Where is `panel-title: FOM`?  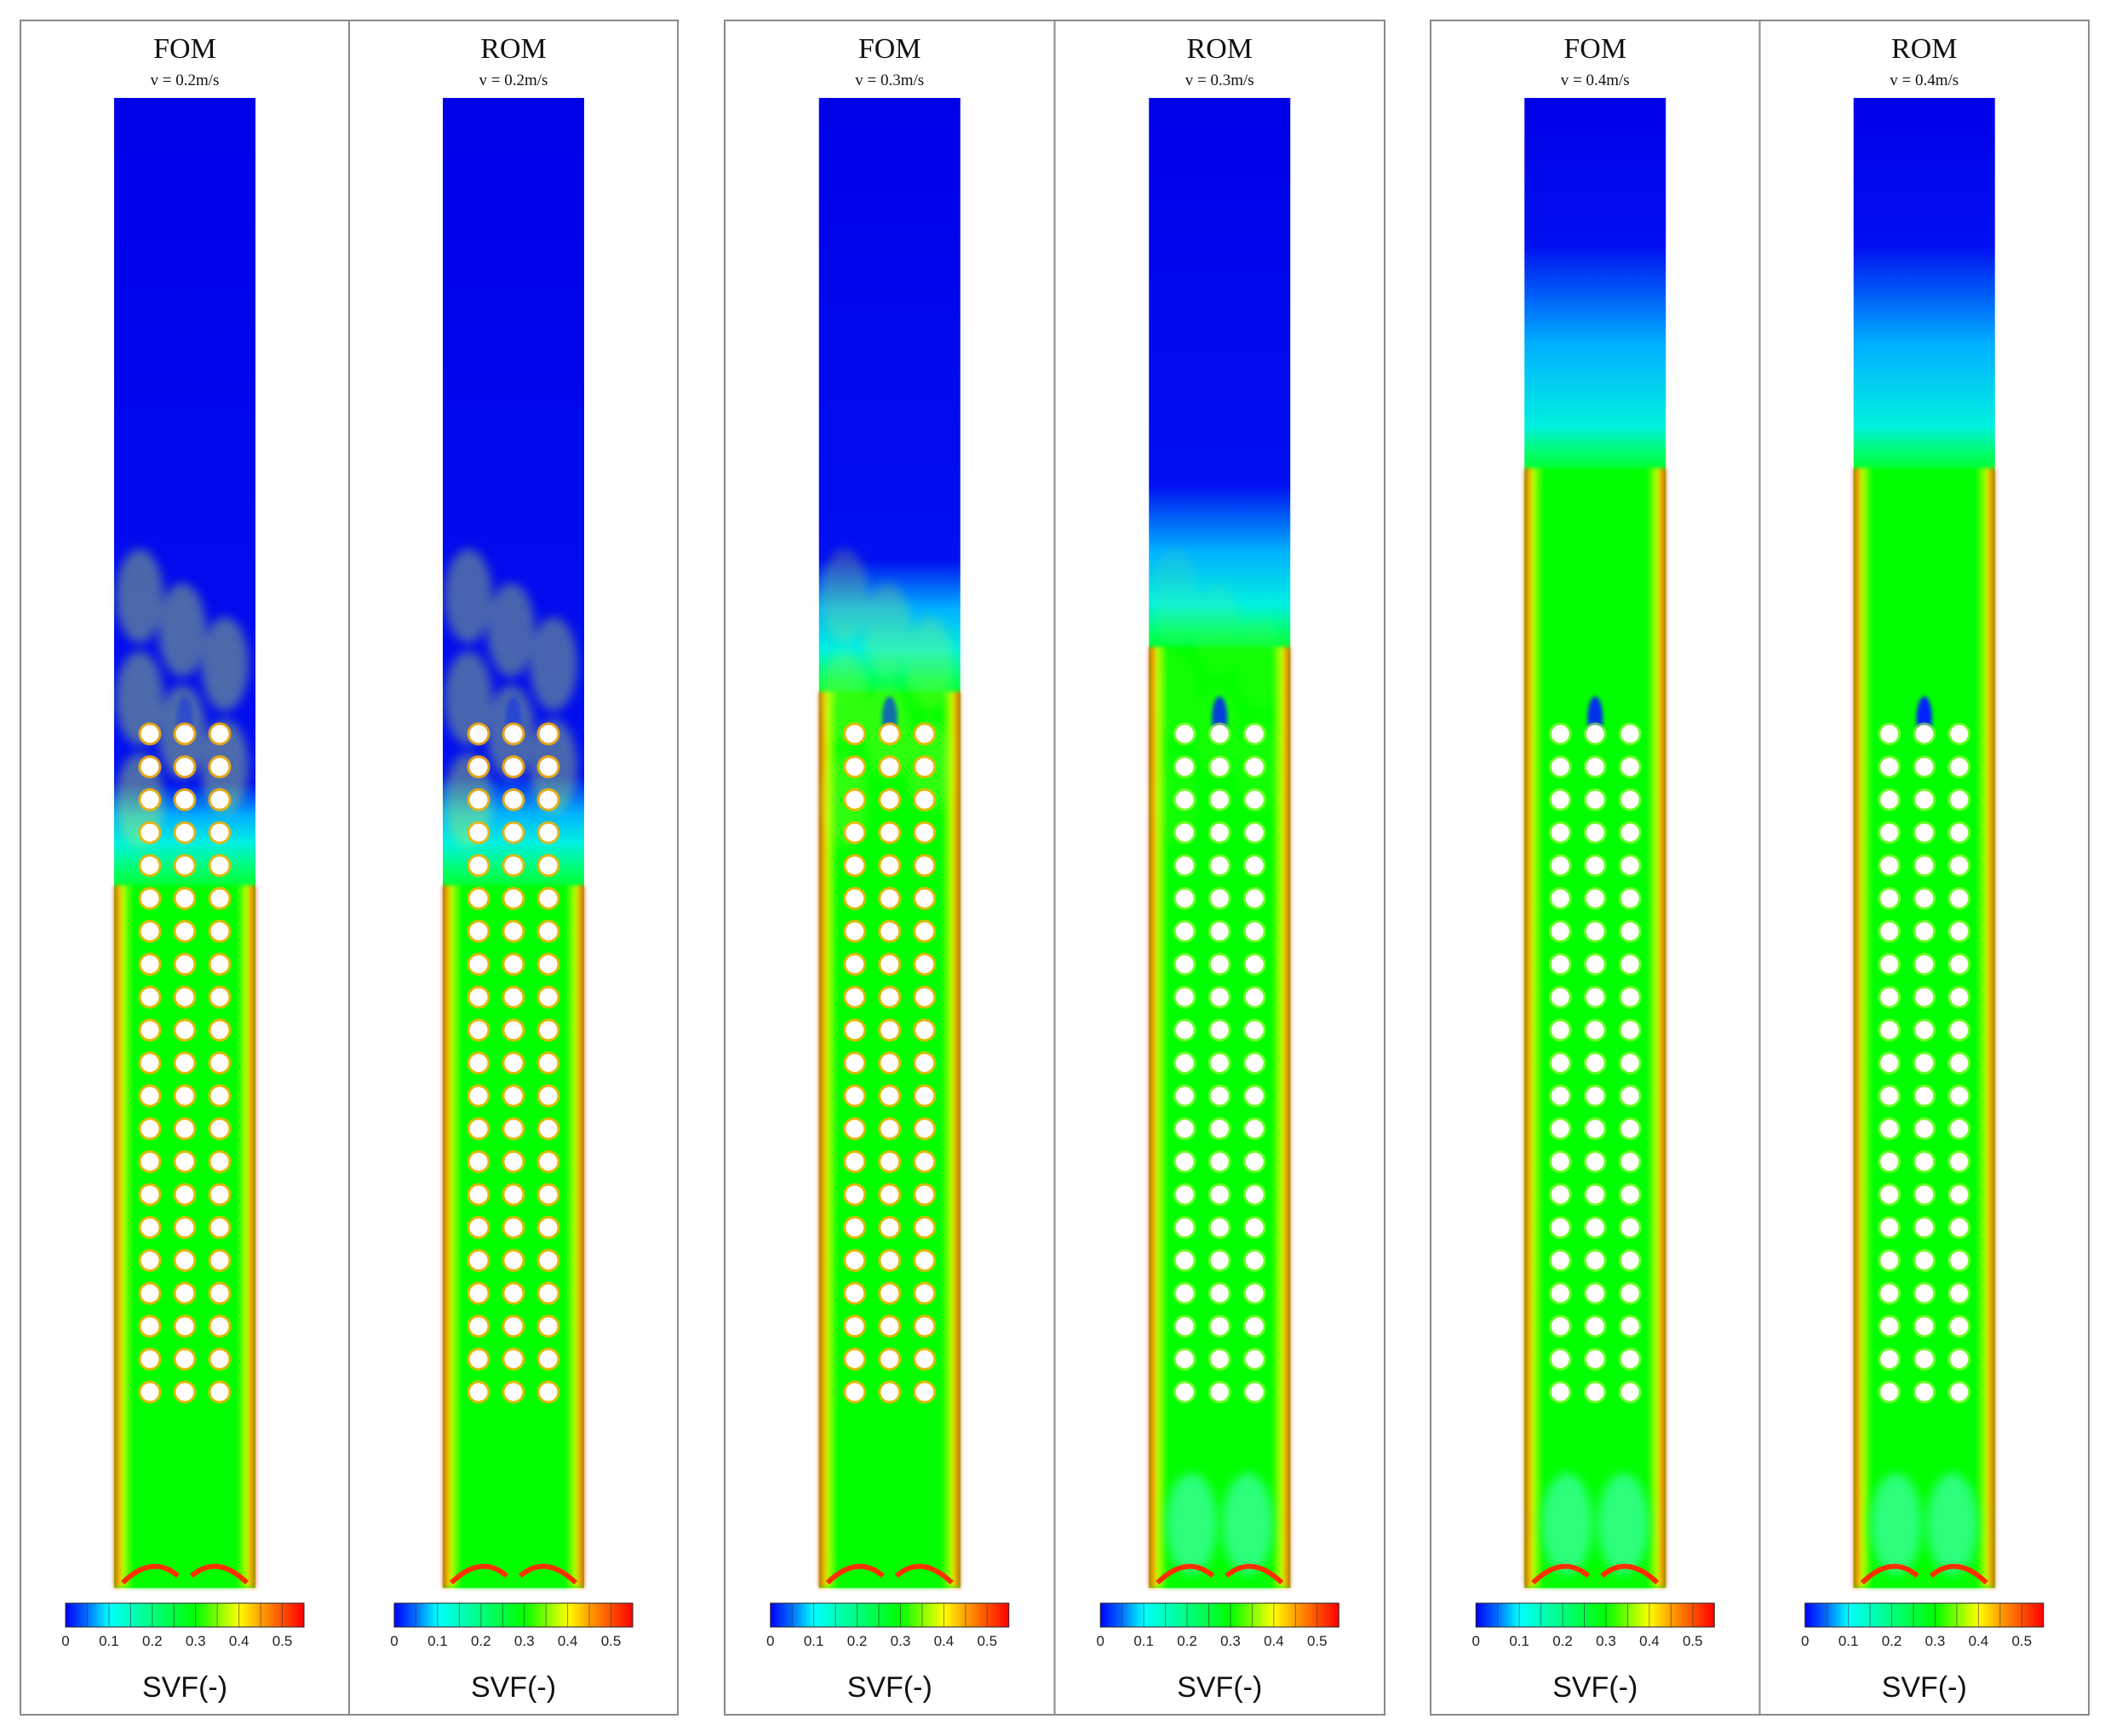
panel-title: FOM is located at coordinates (890, 49).